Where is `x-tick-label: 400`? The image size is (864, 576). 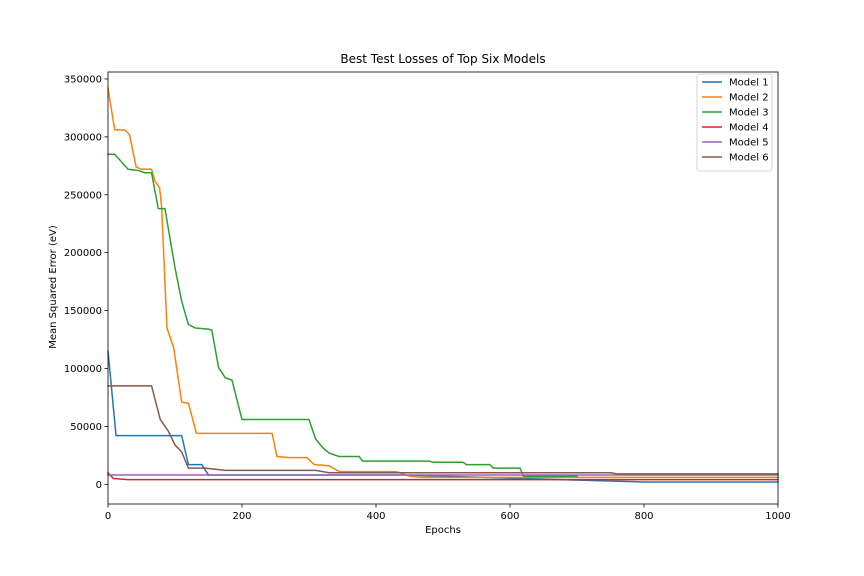 x-tick-label: 400 is located at coordinates (375, 516).